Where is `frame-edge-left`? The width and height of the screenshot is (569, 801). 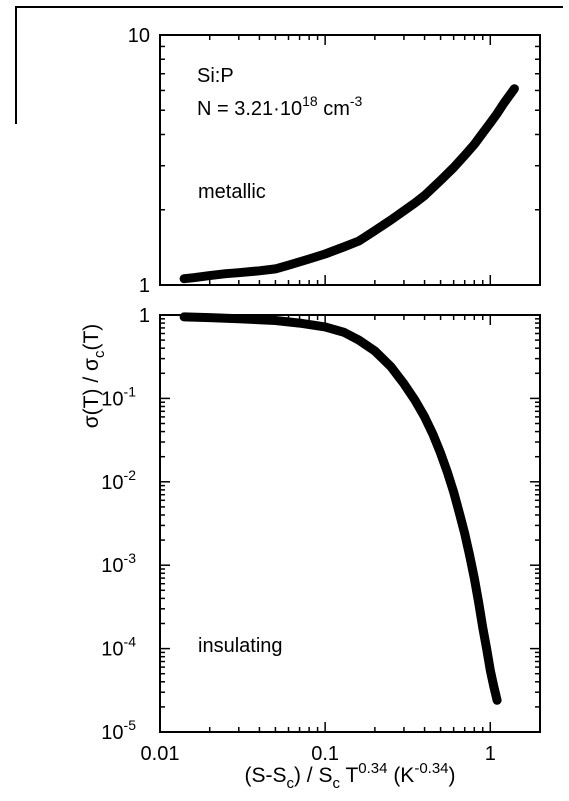 frame-edge-left is located at coordinates (16, 65).